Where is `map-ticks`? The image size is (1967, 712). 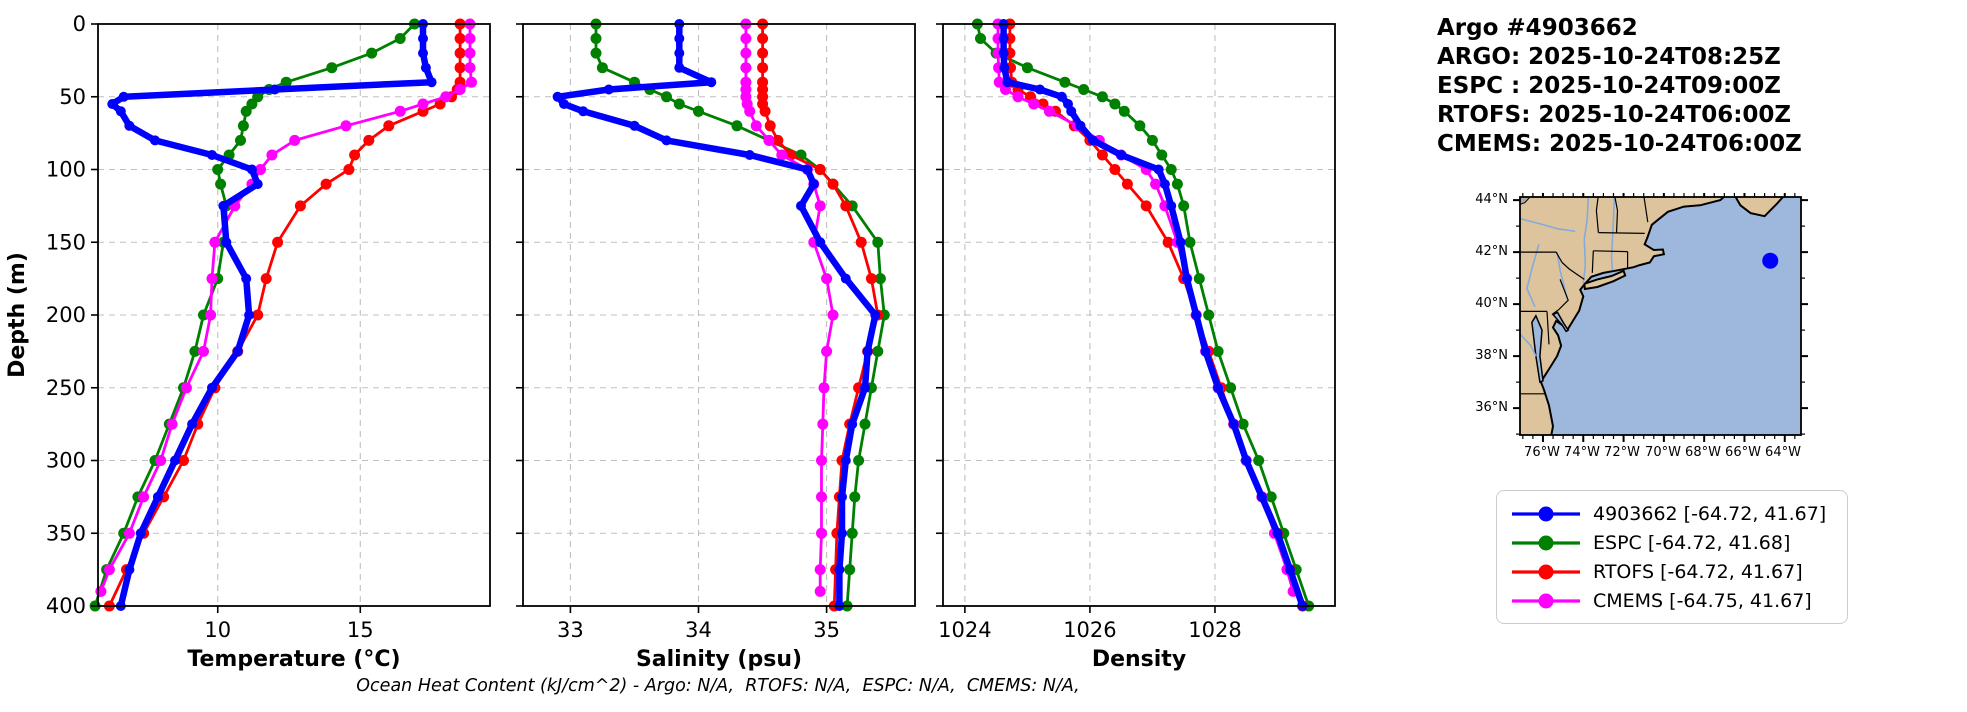 map-ticks is located at coordinates (1660, 317).